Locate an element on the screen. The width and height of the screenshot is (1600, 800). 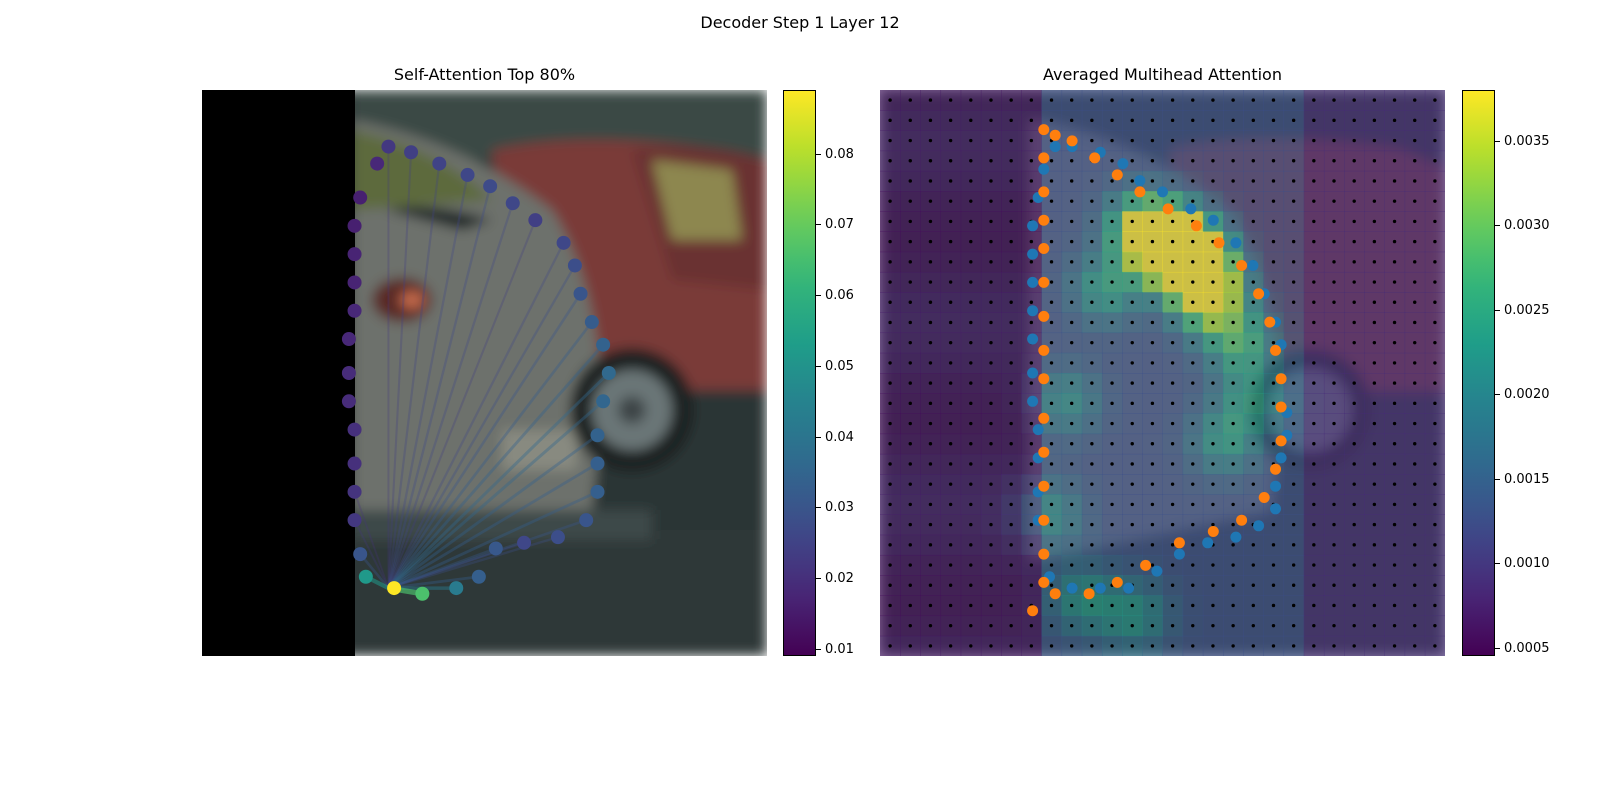
self-attention-title: Self-Attention Top 80% is located at coordinates (484, 74).